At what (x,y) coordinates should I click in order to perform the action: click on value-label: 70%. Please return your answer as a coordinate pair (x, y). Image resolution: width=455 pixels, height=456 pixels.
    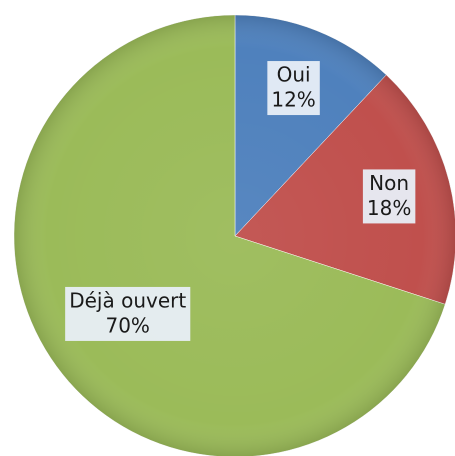
    Looking at the image, I should click on (127, 325).